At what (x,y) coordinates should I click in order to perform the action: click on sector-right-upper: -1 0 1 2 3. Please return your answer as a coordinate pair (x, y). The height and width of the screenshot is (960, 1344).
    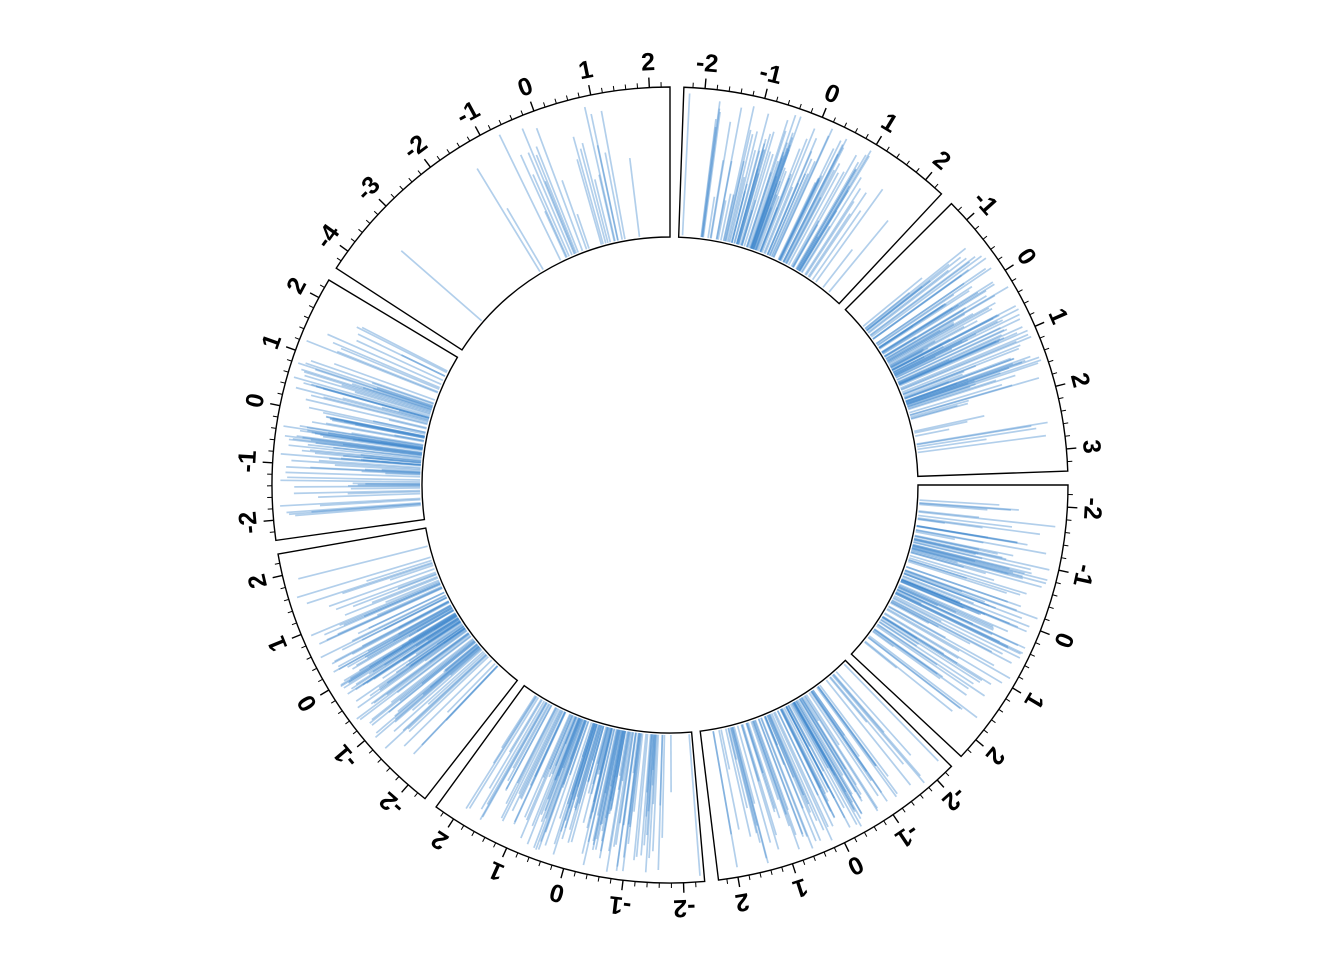
    Looking at the image, I should click on (975, 331).